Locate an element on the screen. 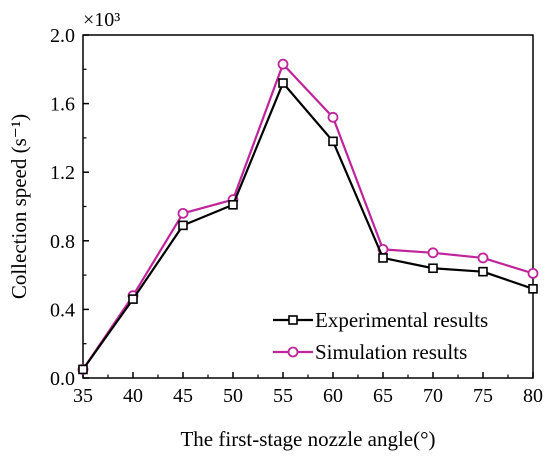 The image size is (550, 463). y-tick-label: 0.4 is located at coordinates (62, 310).